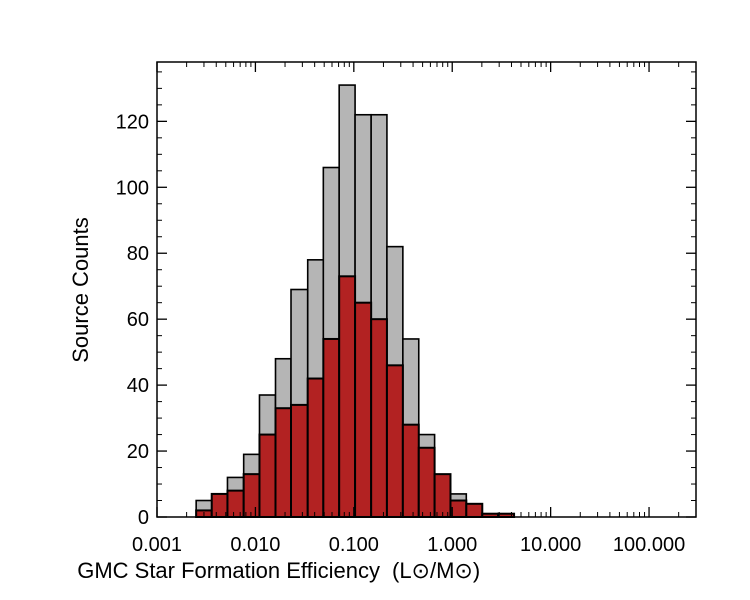  What do you see at coordinates (132, 122) in the screenshot?
I see `y-tick-label-6: 120` at bounding box center [132, 122].